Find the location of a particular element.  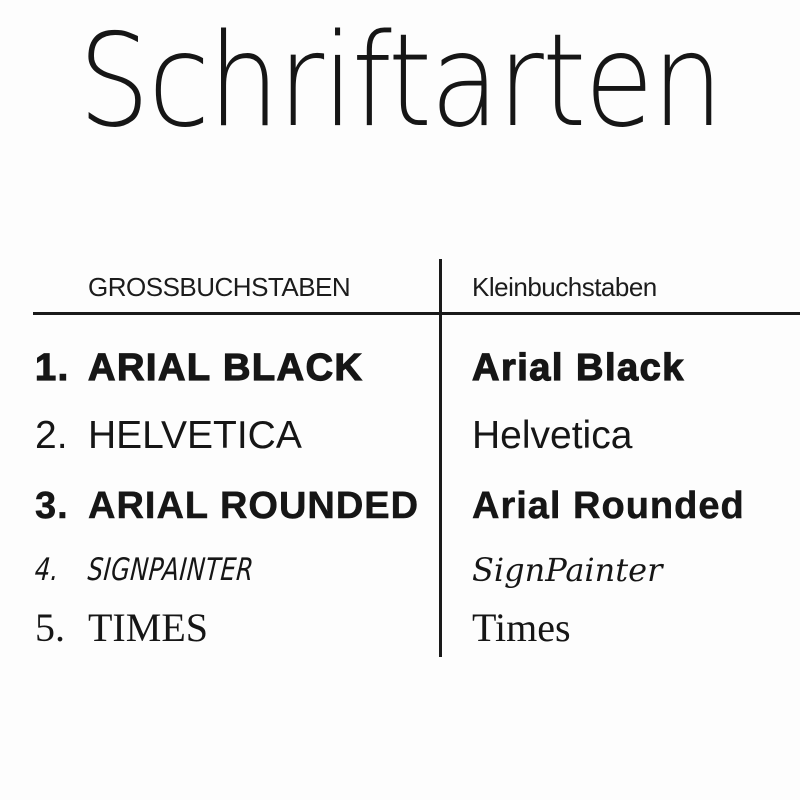

table-row-times: 5. TIMES Times is located at coordinates (400, 628).